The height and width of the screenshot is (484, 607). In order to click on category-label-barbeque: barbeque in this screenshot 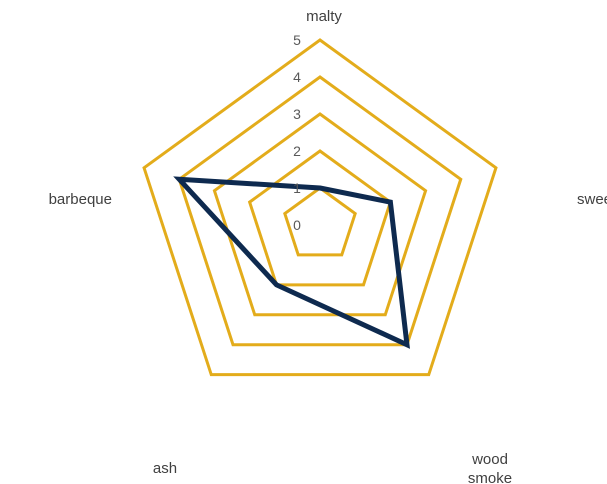, I will do `click(80, 199)`.